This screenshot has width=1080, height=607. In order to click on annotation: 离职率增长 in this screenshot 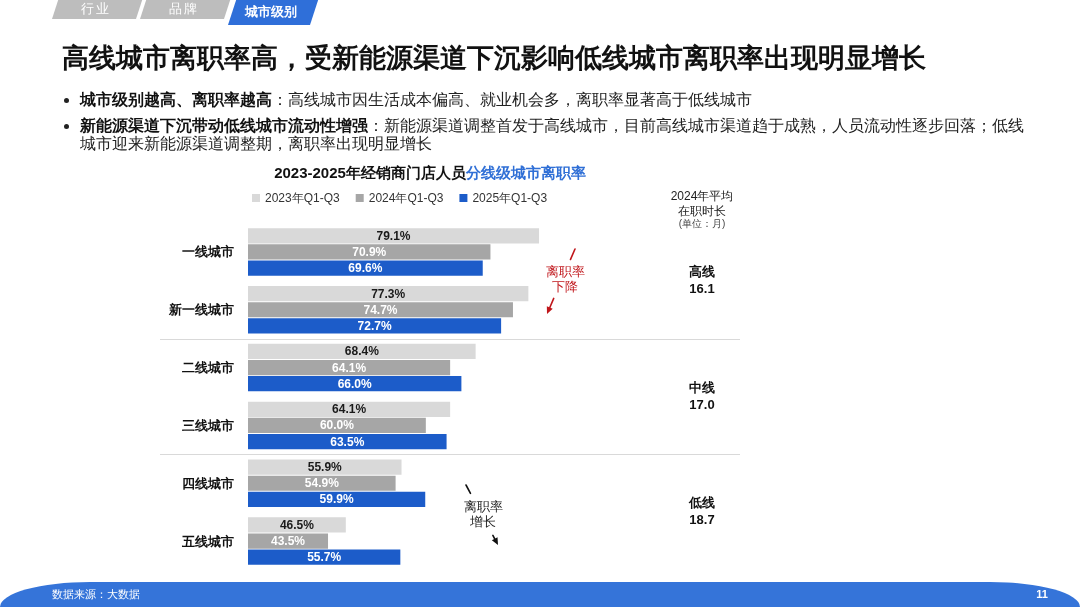, I will do `click(483, 515)`.